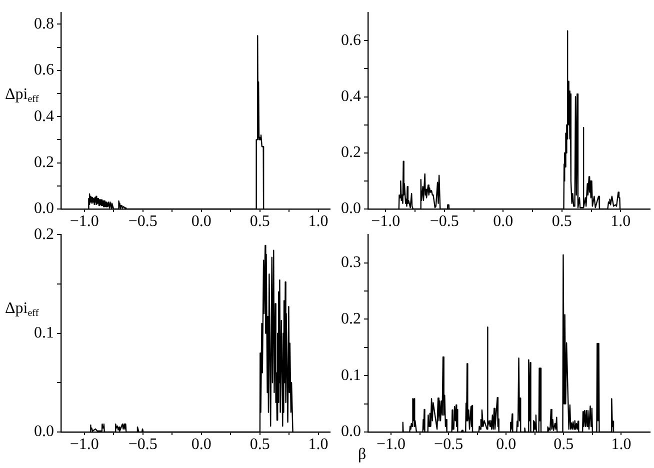  What do you see at coordinates (351, 263) in the screenshot?
I see `y-tick-label: 0.3` at bounding box center [351, 263].